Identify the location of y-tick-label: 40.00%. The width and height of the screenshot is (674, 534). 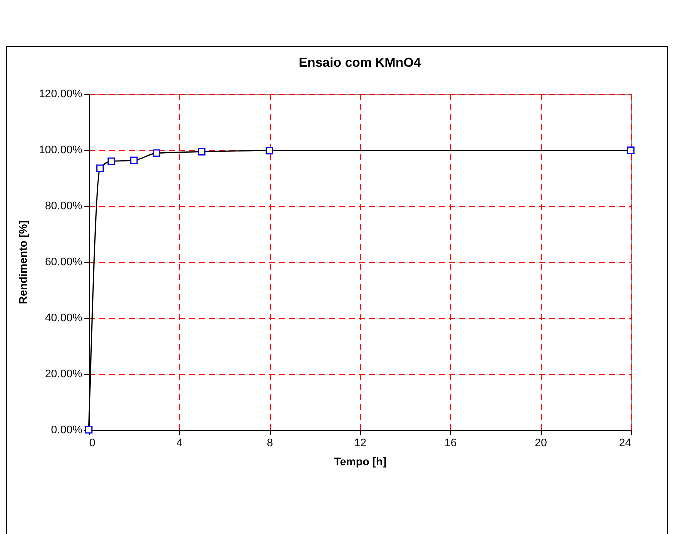
(64, 318).